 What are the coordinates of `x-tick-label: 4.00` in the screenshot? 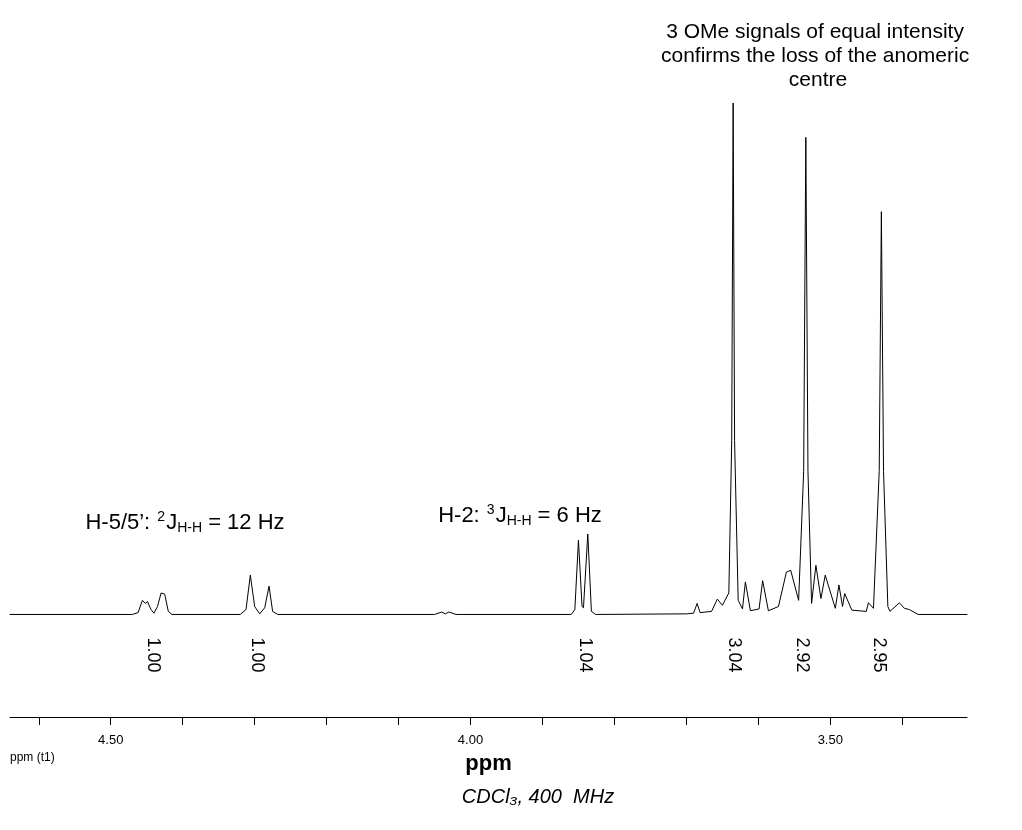 It's located at (470, 739).